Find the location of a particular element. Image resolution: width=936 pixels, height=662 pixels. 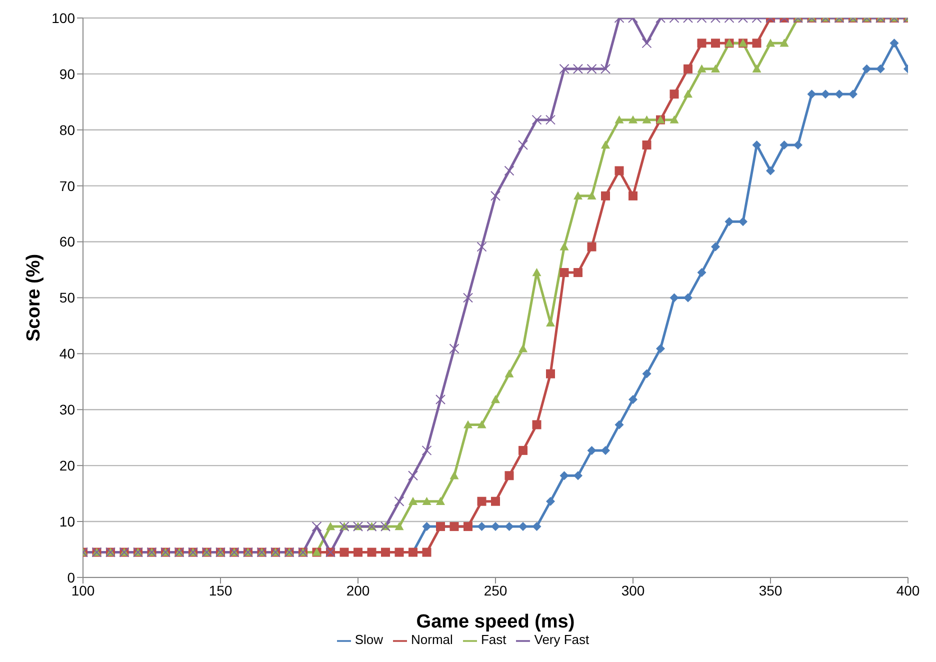

x-tick-label: 400 is located at coordinates (908, 590).